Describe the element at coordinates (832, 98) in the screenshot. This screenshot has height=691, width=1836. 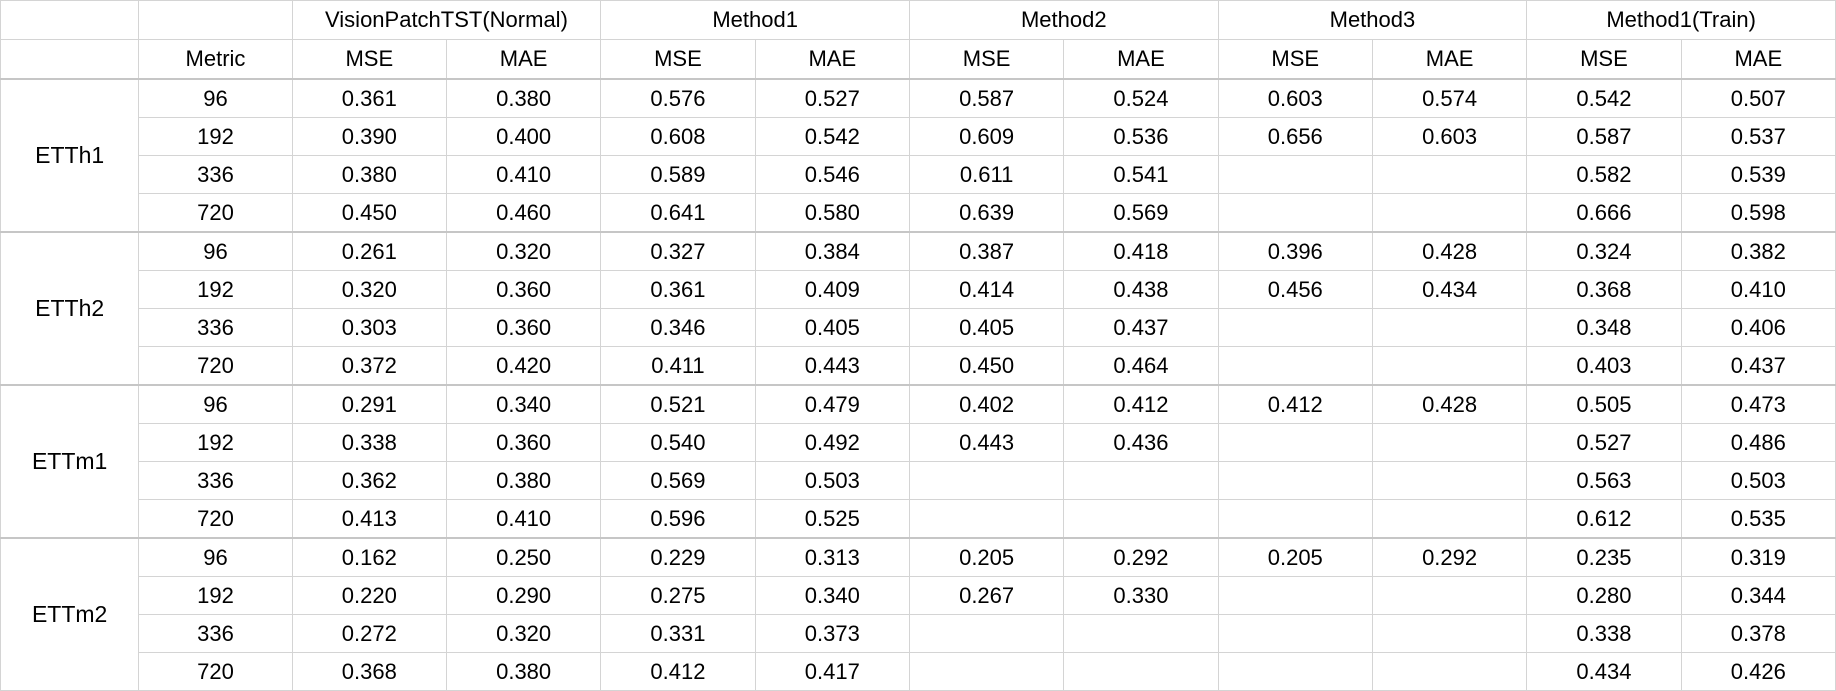
I see `value-cell: 0.527` at that location.